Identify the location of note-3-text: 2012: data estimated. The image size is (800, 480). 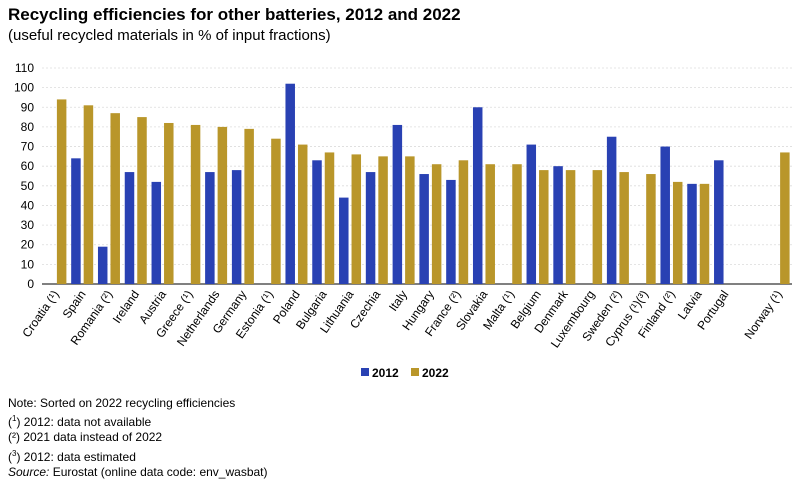
(78, 456).